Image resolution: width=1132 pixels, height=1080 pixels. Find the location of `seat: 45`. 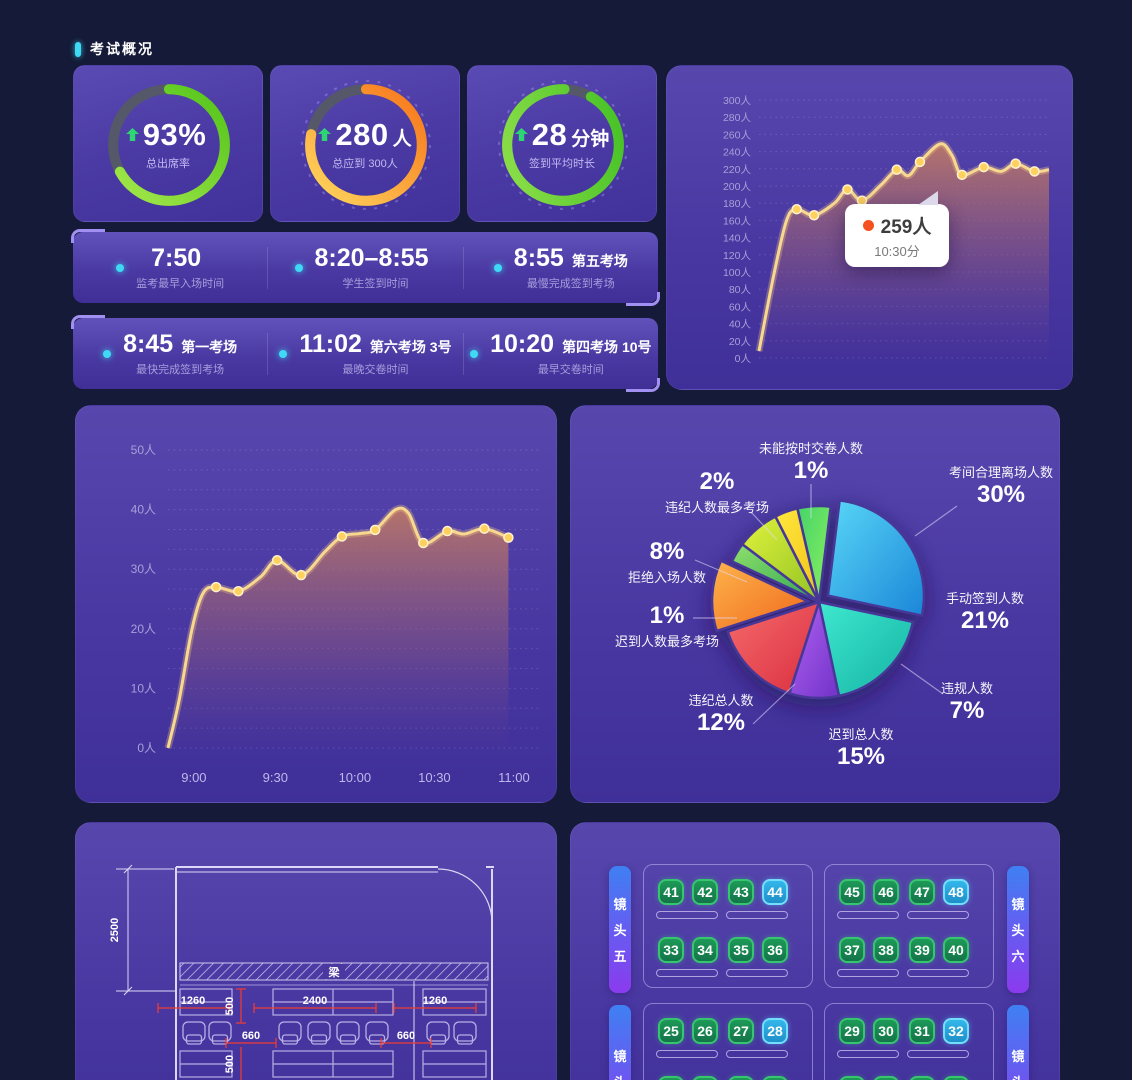

seat: 45 is located at coordinates (852, 892).